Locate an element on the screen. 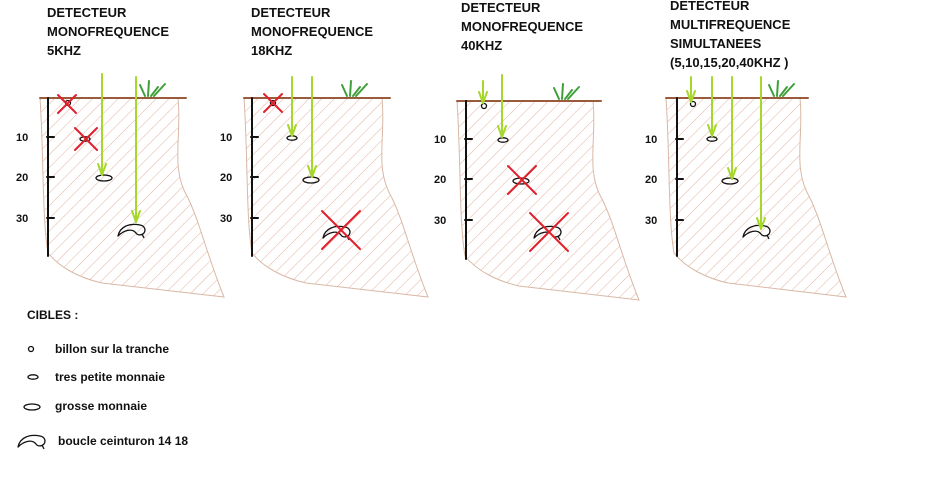 The height and width of the screenshot is (477, 930). small-ring-icon is located at coordinates (31, 349).